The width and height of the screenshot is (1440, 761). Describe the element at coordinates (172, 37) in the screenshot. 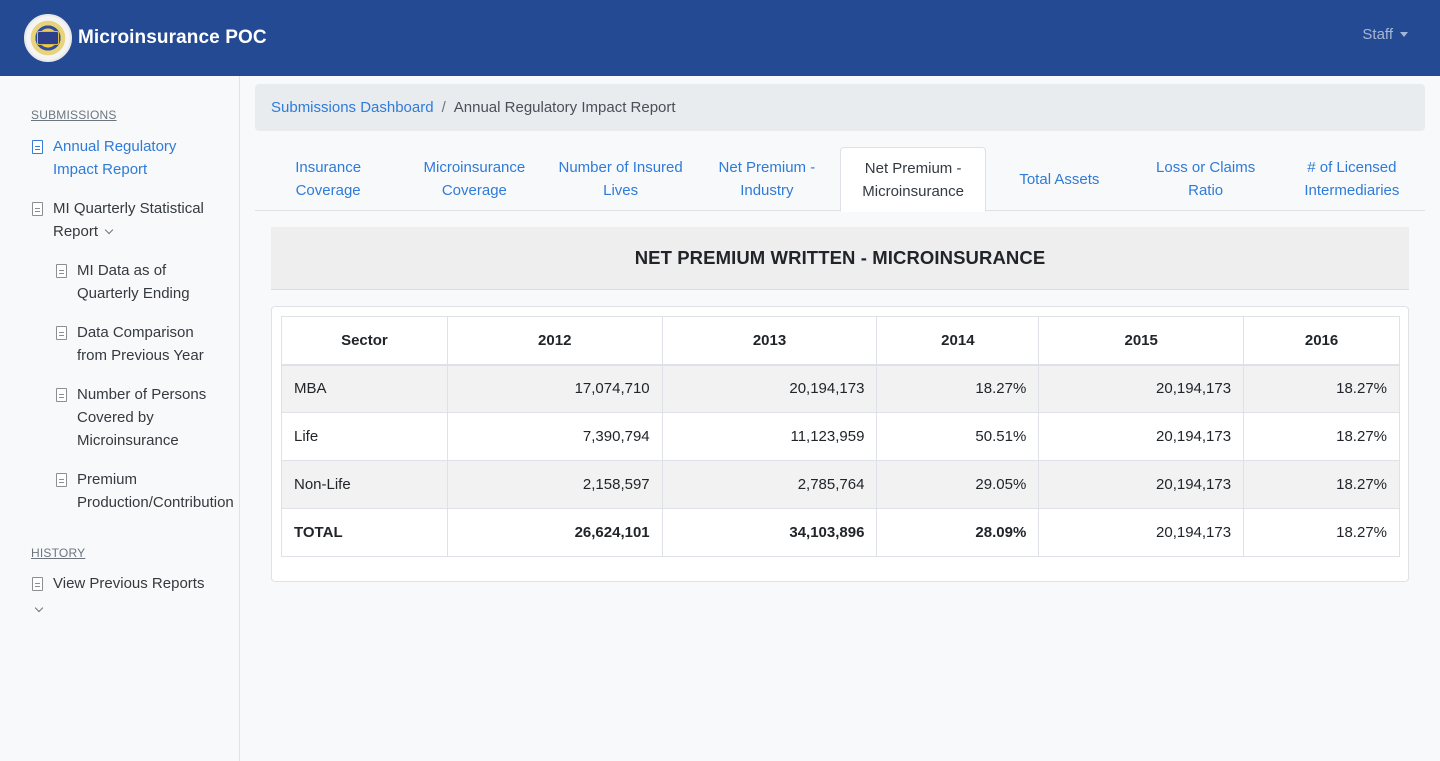

I see `app-title: Microinsurance POC` at that location.